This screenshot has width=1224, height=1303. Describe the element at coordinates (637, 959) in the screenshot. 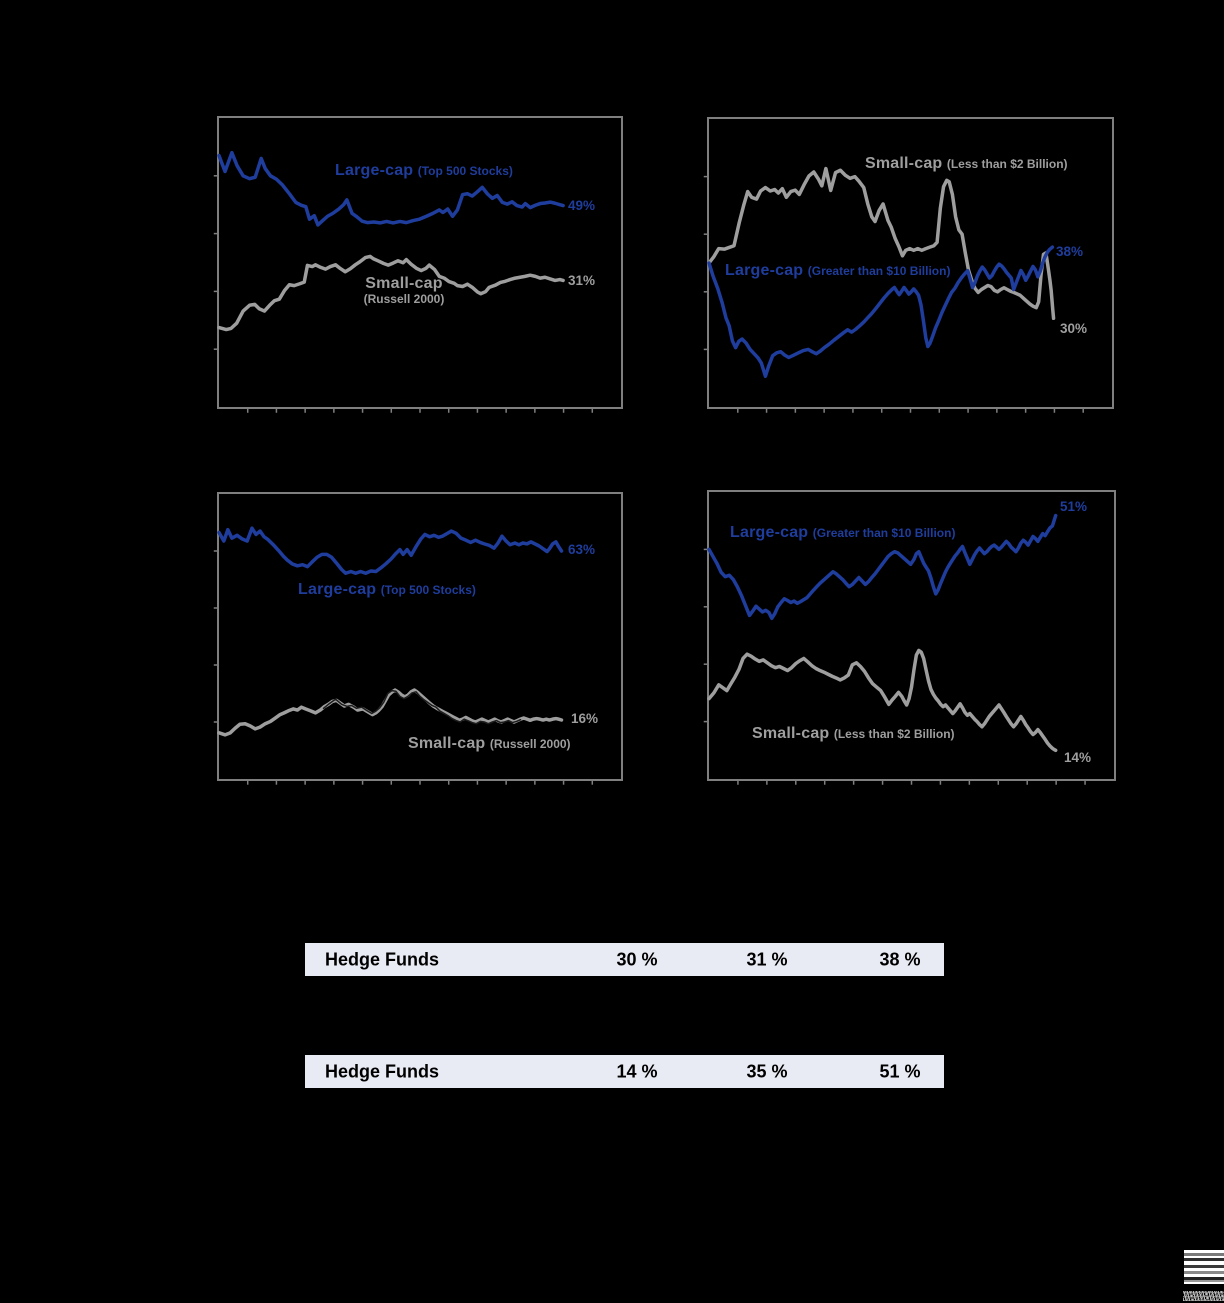

I see `row-value: 30 %` at that location.